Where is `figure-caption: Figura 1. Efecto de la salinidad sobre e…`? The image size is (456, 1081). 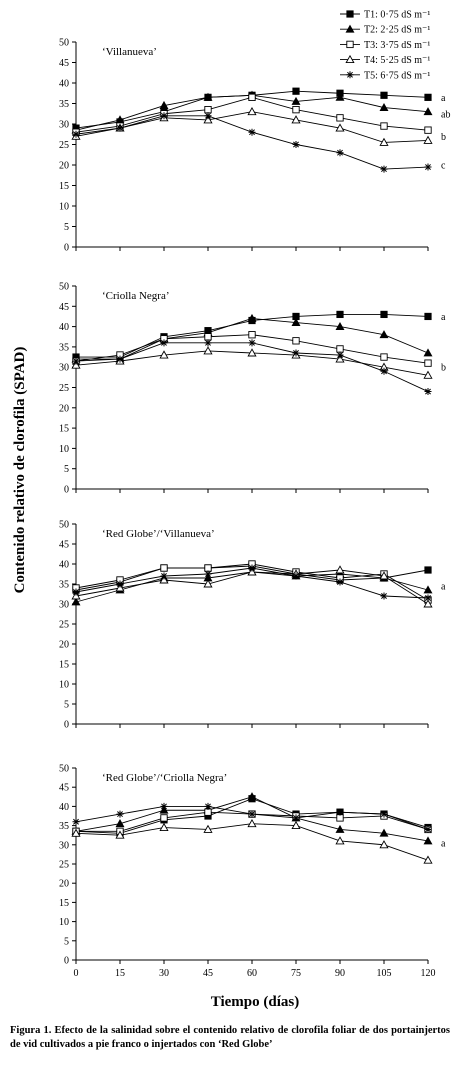
figure-caption: Figura 1. Efecto de la salinidad sobre e… is located at coordinates (230, 1037).